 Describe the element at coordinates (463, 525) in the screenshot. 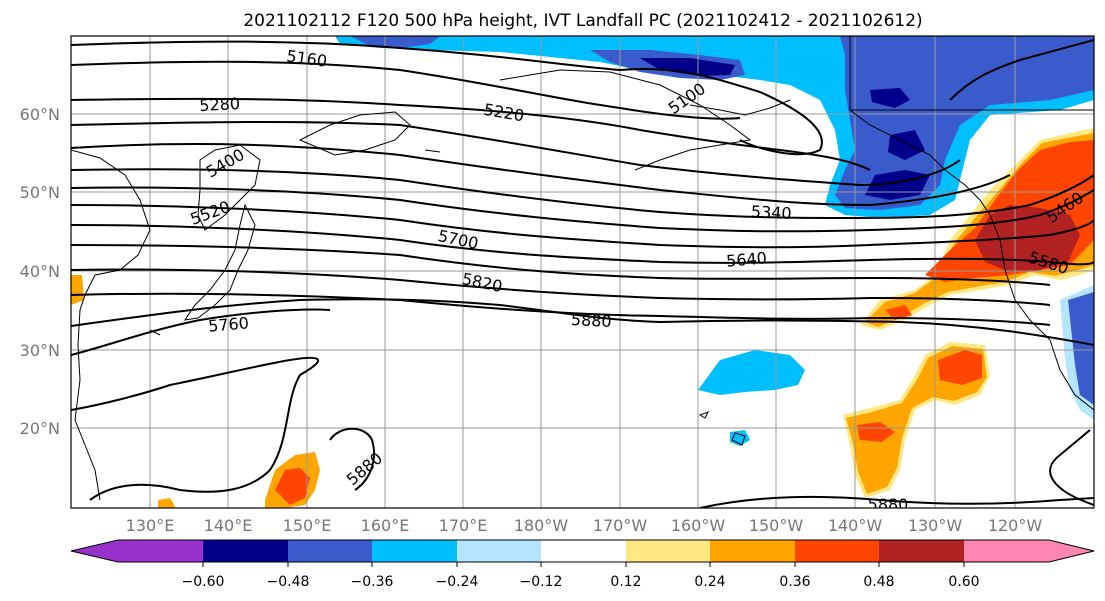

I see `lon-label: 170°E` at that location.